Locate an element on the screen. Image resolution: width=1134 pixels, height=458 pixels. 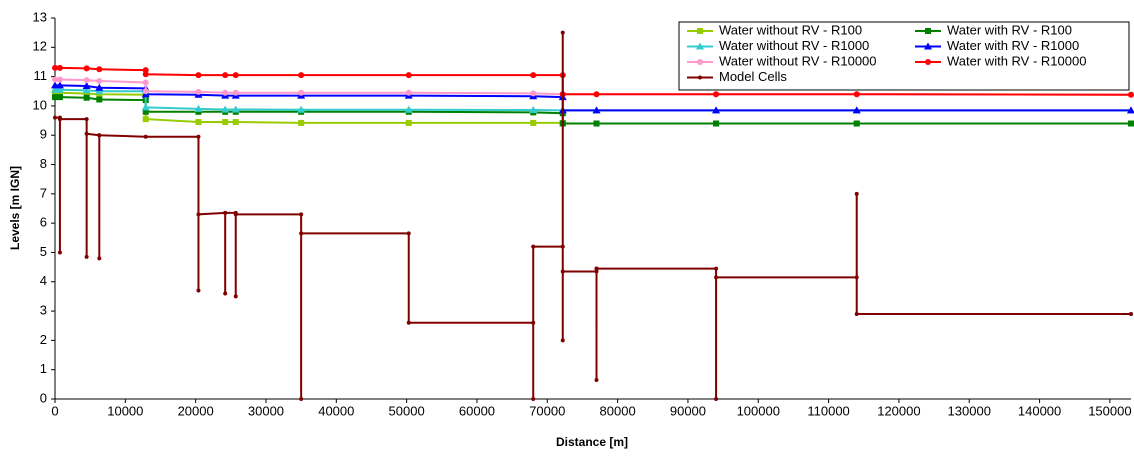
y-tick-label: 8 is located at coordinates (43, 163).